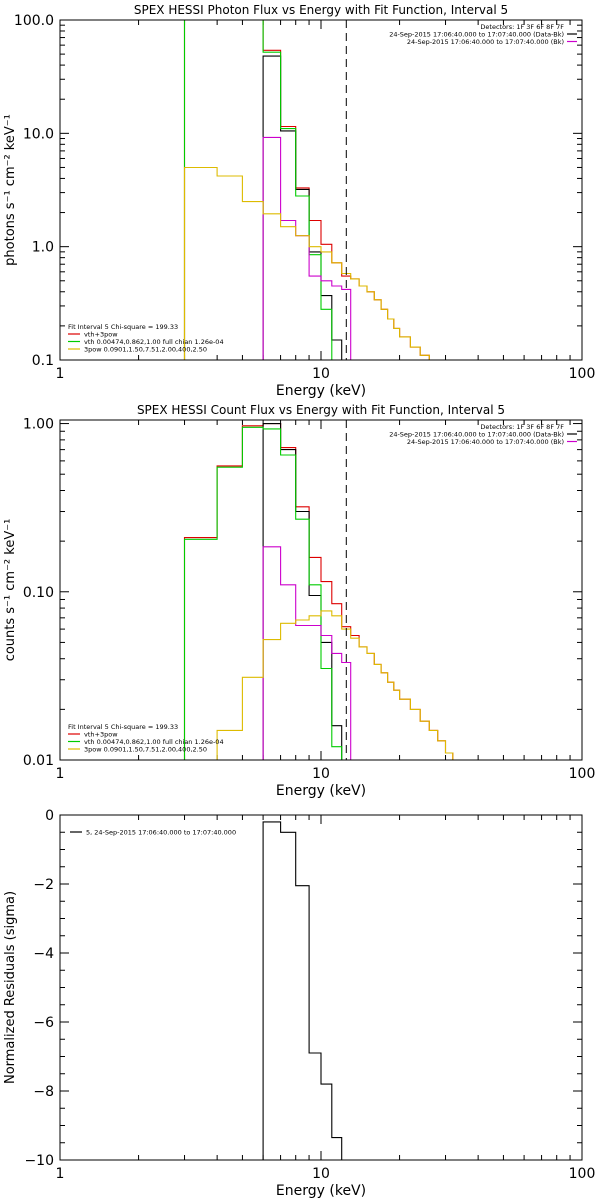  Describe the element at coordinates (43, 361) in the screenshot. I see `y-tick-label: 0.1` at that location.